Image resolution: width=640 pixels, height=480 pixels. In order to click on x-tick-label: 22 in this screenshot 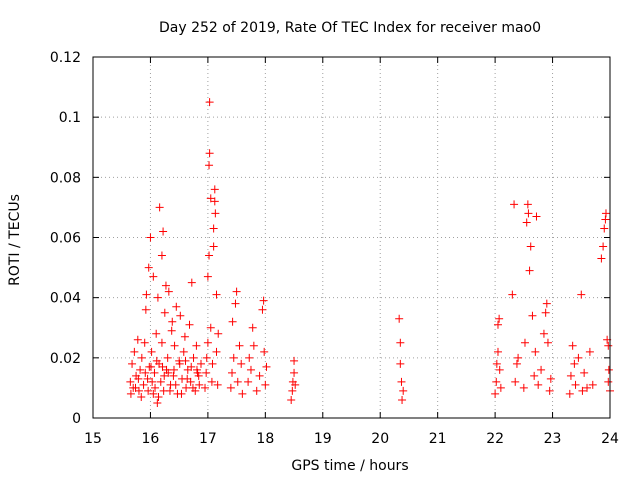, I will do `click(495, 439)`.